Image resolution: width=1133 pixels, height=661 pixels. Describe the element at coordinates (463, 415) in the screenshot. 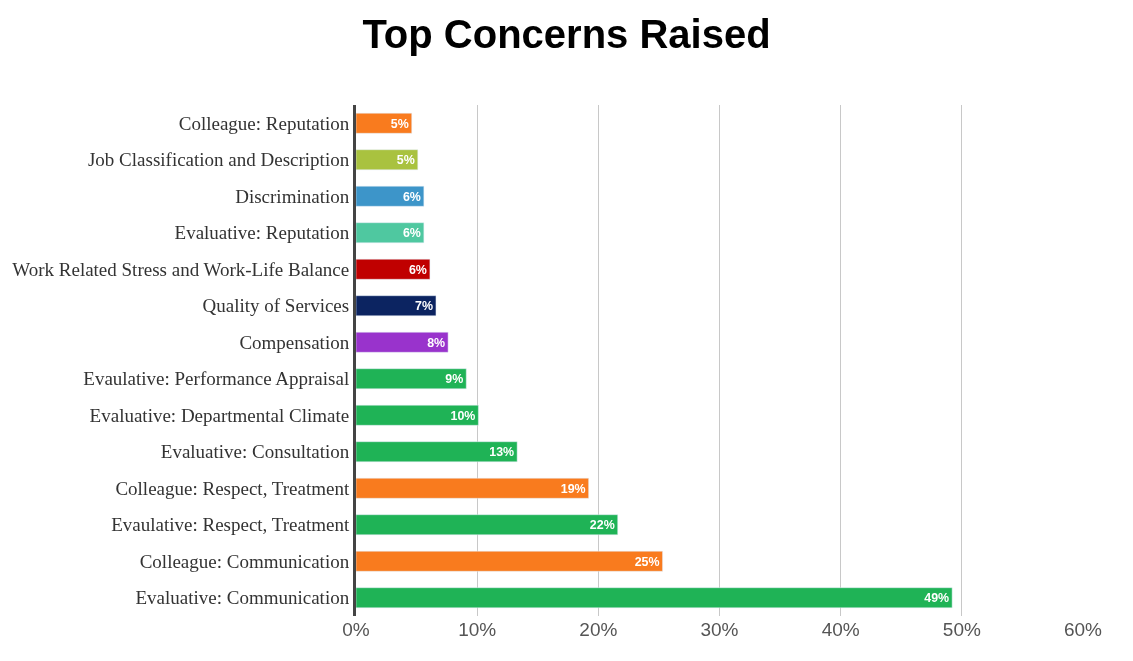

I see `data-label: 10%` at that location.